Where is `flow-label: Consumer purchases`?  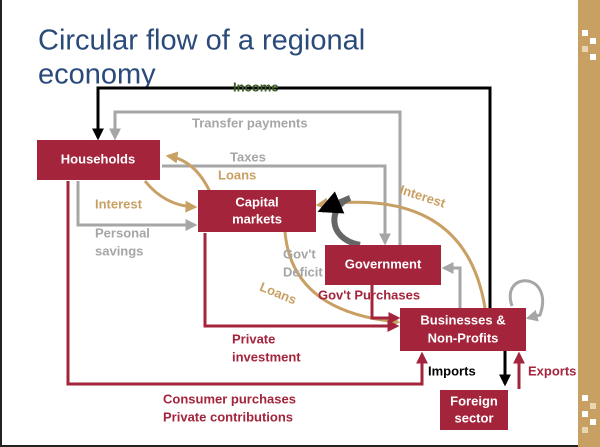 flow-label: Consumer purchases is located at coordinates (229, 398).